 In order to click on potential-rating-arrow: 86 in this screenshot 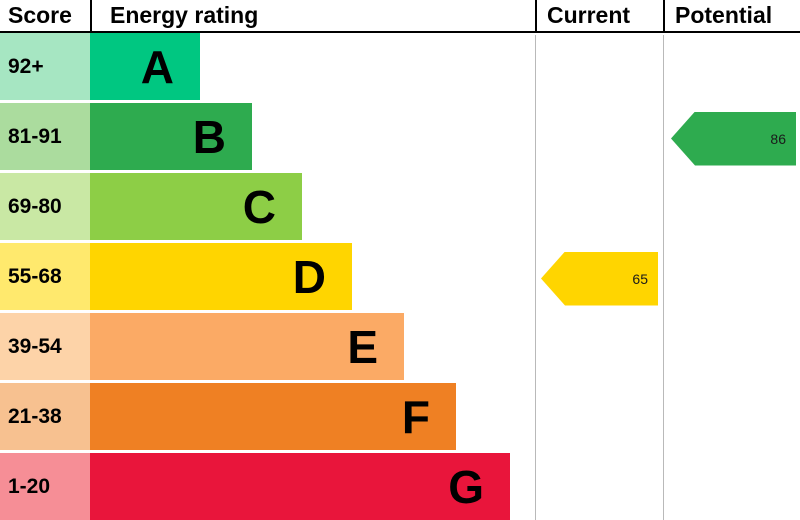, I will do `click(733, 138)`.